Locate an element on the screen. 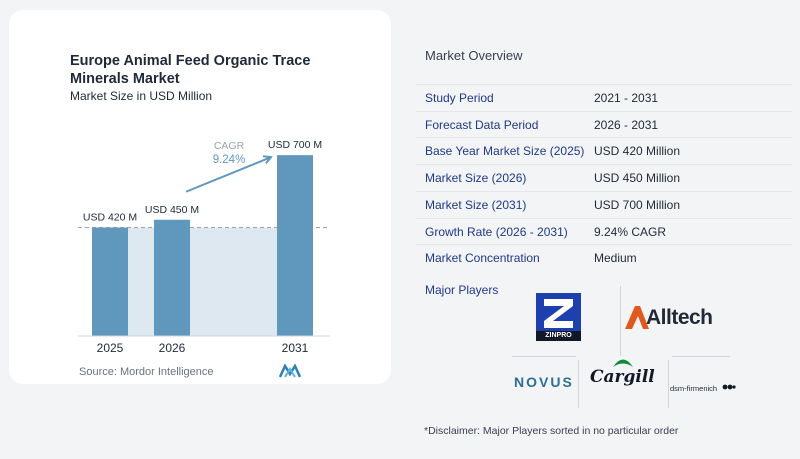  chart-title-line1: Europe Animal Feed Organic Trace is located at coordinates (190, 61).